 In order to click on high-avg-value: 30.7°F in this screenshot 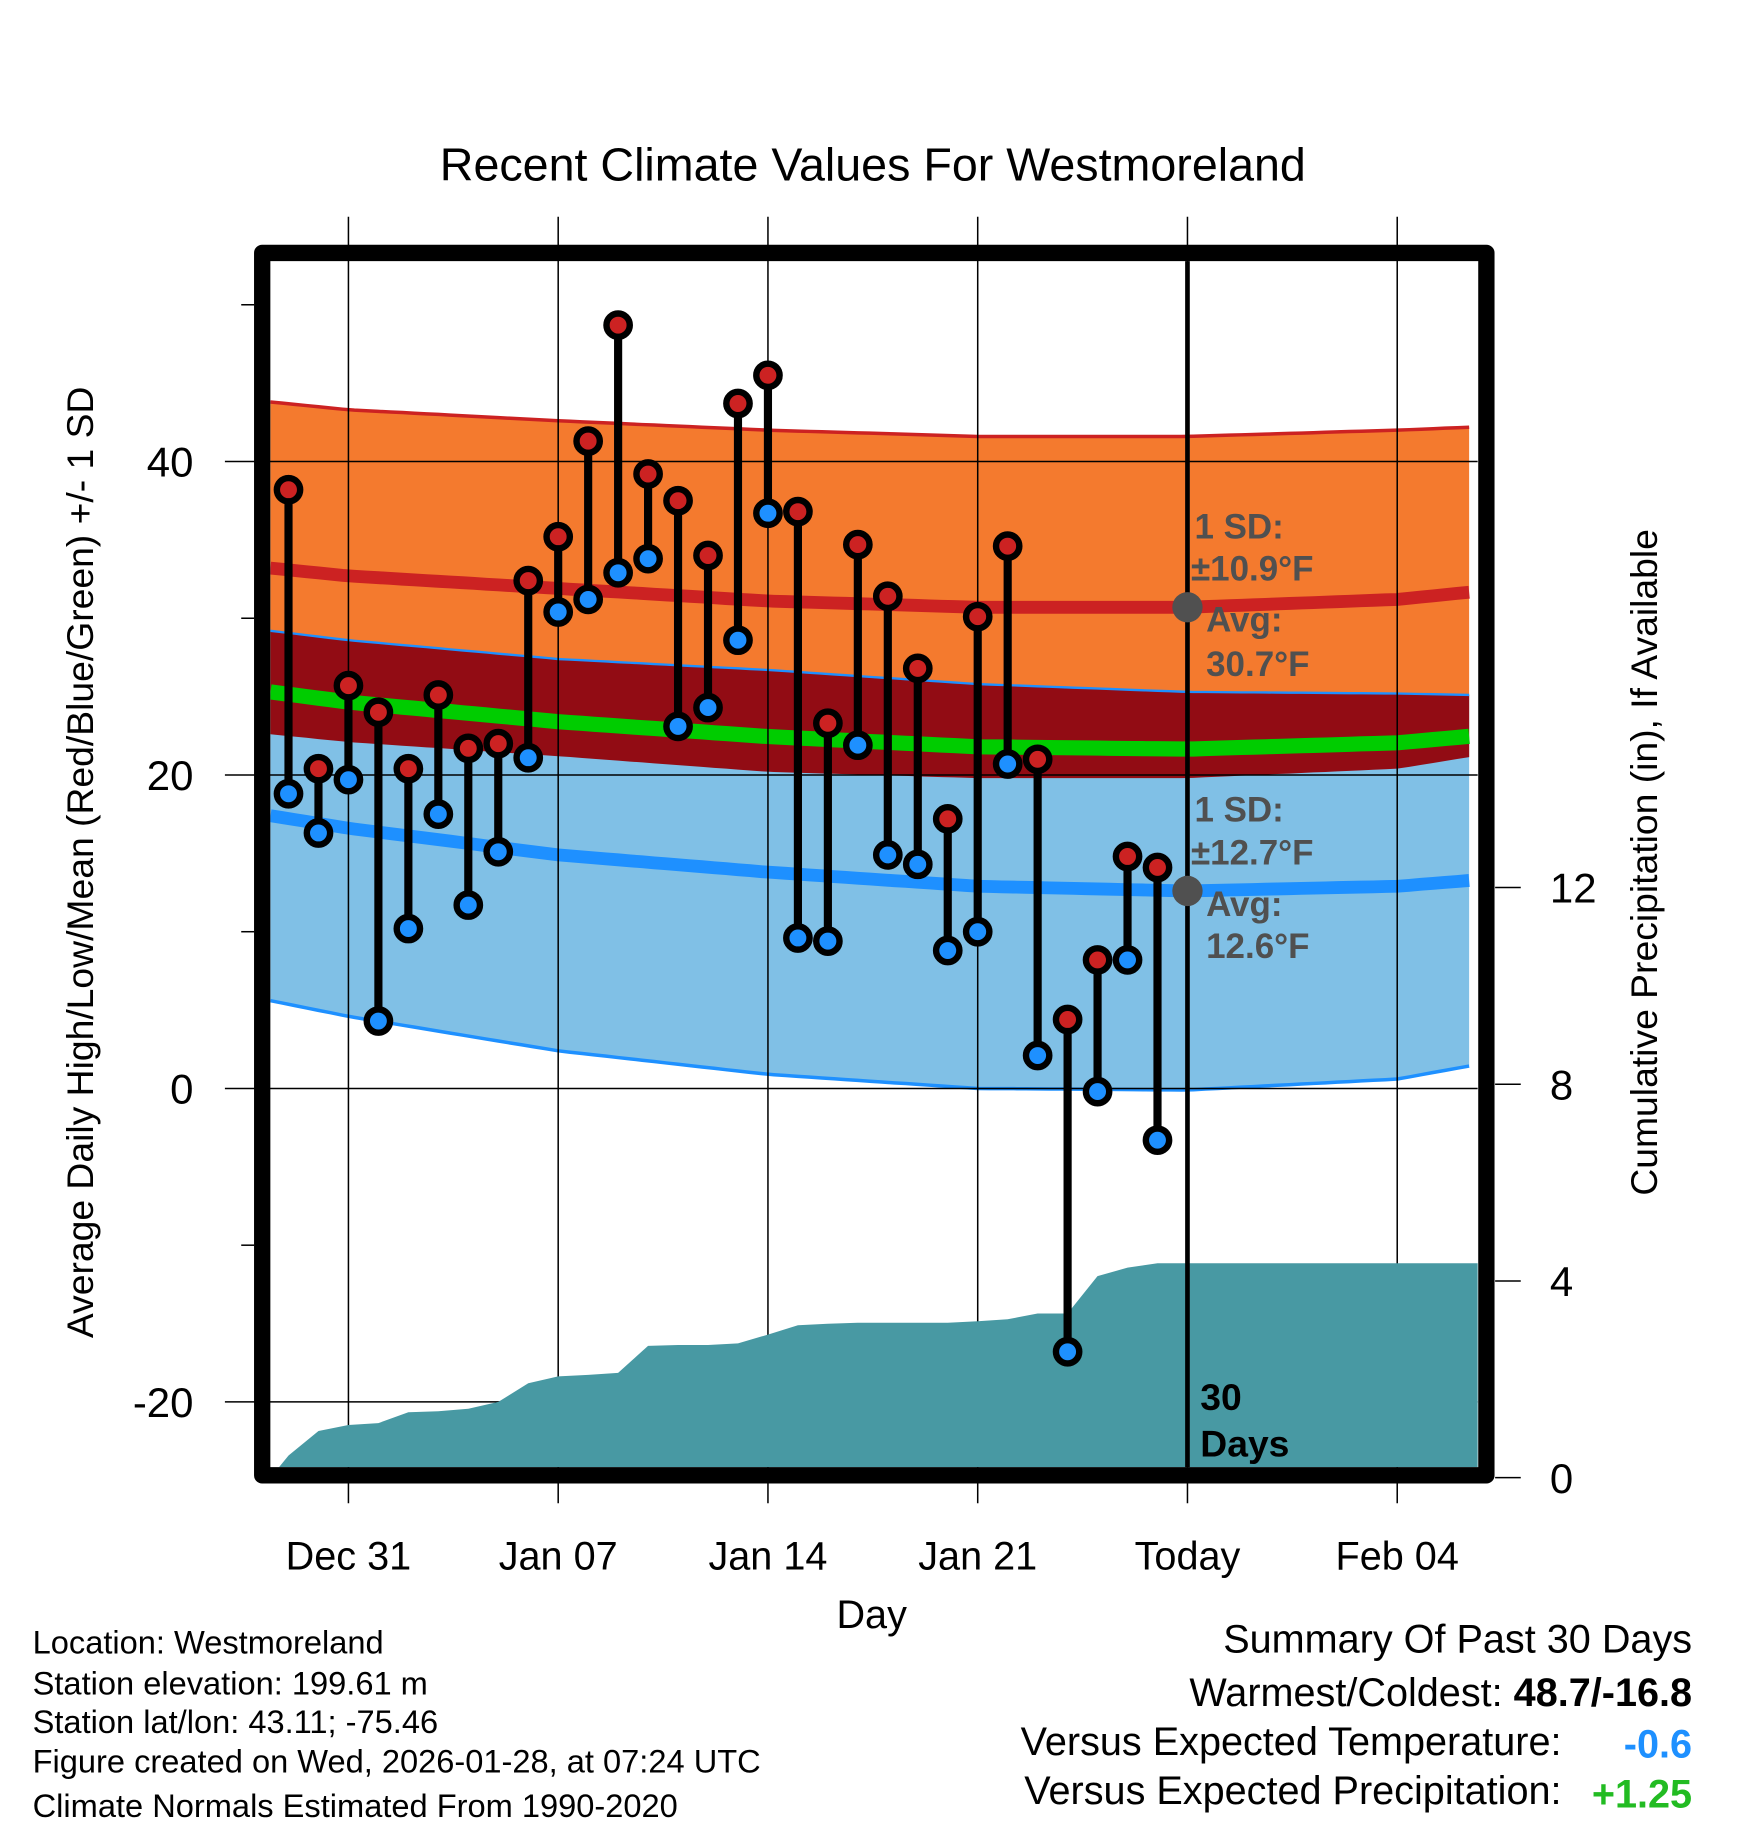, I will do `click(1257, 664)`.